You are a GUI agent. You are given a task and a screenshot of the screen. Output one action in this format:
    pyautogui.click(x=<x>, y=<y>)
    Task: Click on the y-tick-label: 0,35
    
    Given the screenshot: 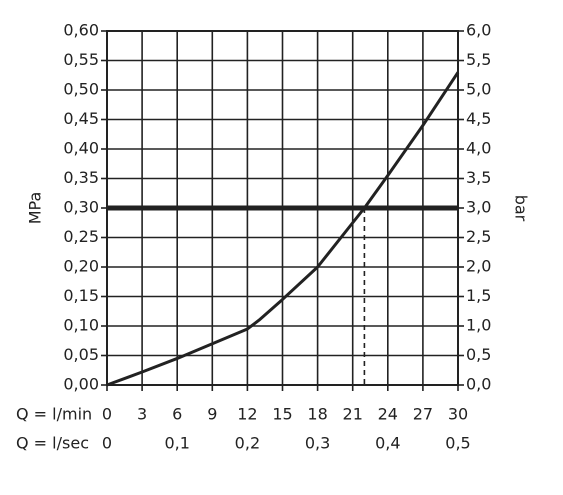 What is the action you would take?
    pyautogui.click(x=81, y=177)
    